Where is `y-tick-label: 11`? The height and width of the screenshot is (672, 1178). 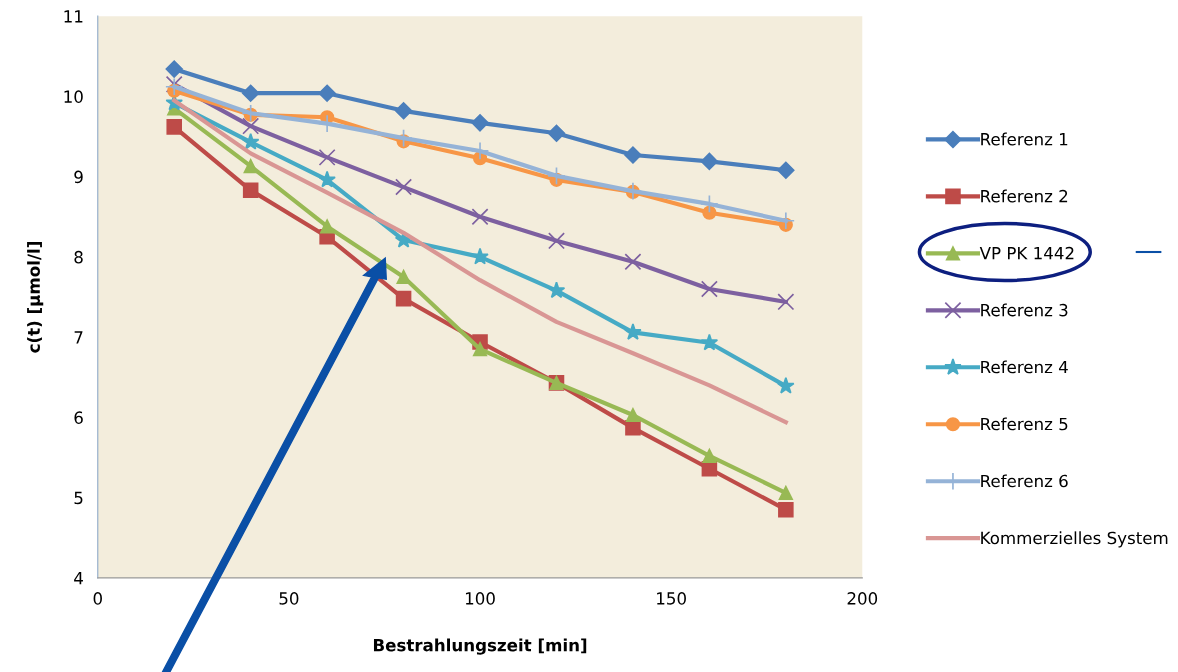 y-tick-label: 11 is located at coordinates (73, 16).